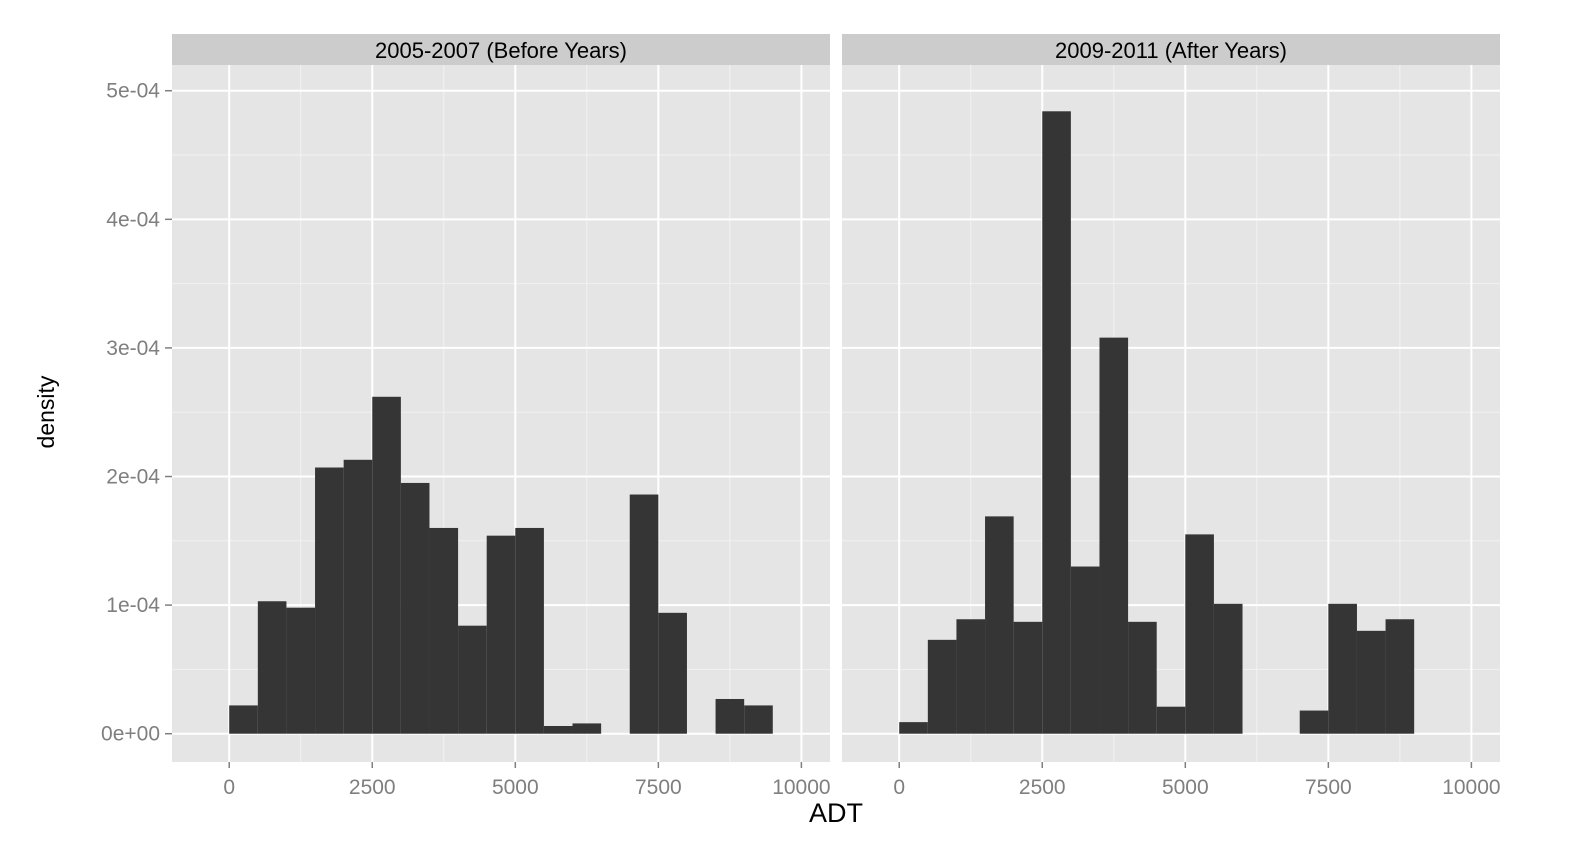 Image resolution: width=1572 pixels, height=845 pixels. Describe the element at coordinates (133, 91) in the screenshot. I see `y-tick-label: 5e-04` at that location.